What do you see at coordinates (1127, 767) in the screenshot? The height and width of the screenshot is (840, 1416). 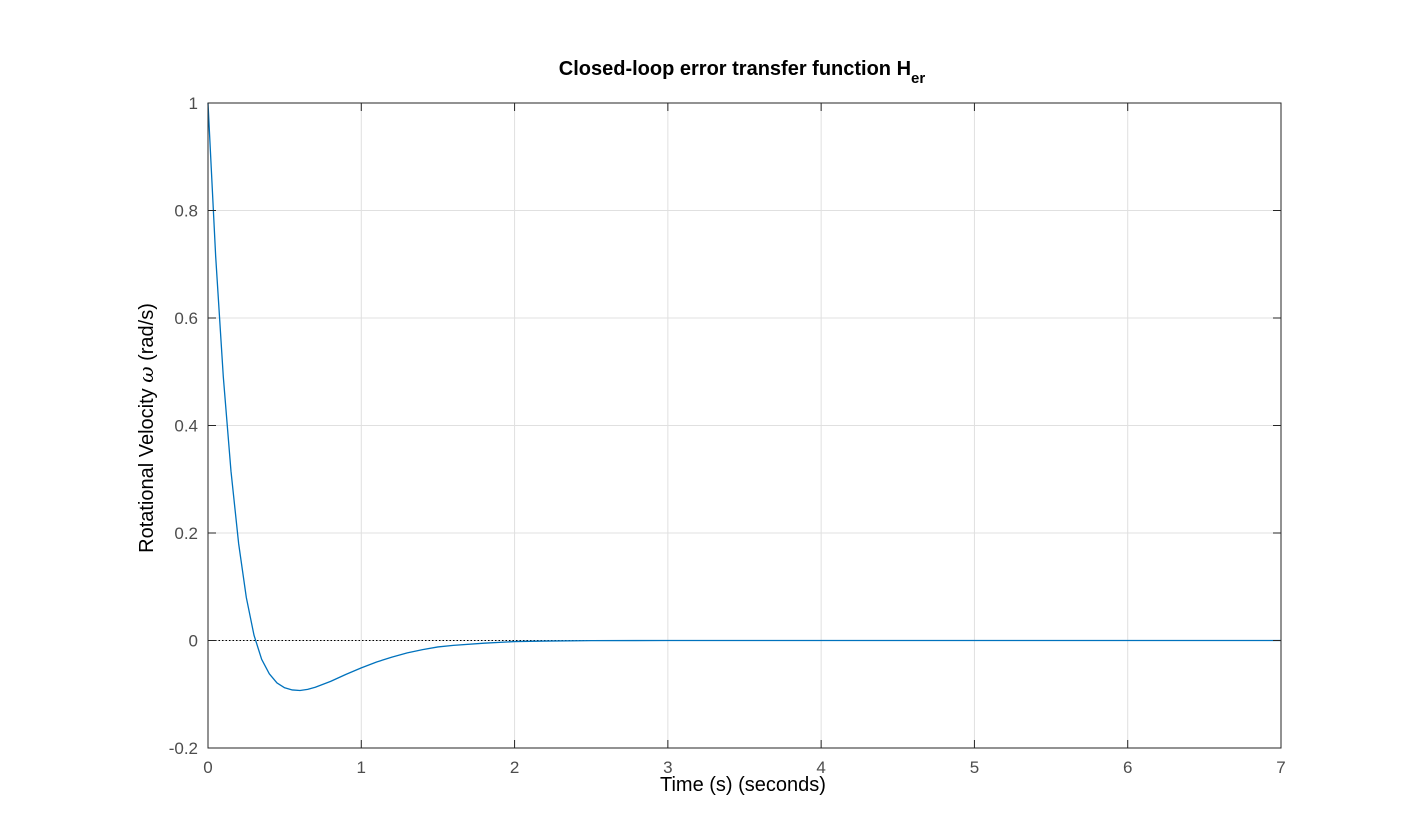 I see `x-tick-label: 6` at bounding box center [1127, 767].